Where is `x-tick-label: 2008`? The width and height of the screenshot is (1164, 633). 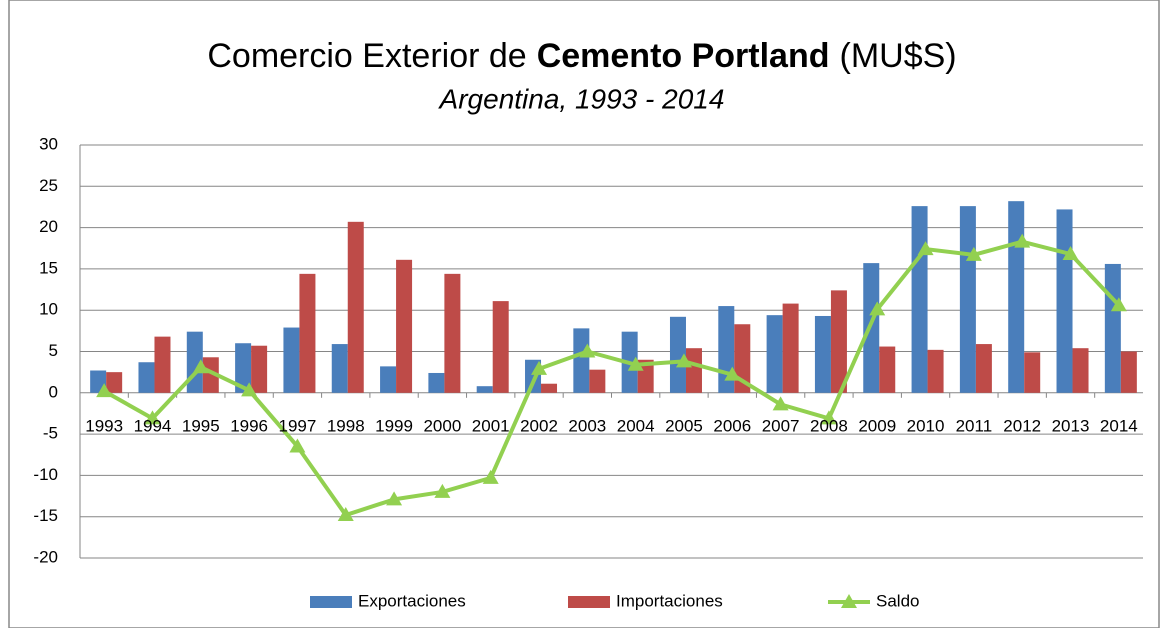 x-tick-label: 2008 is located at coordinates (829, 425).